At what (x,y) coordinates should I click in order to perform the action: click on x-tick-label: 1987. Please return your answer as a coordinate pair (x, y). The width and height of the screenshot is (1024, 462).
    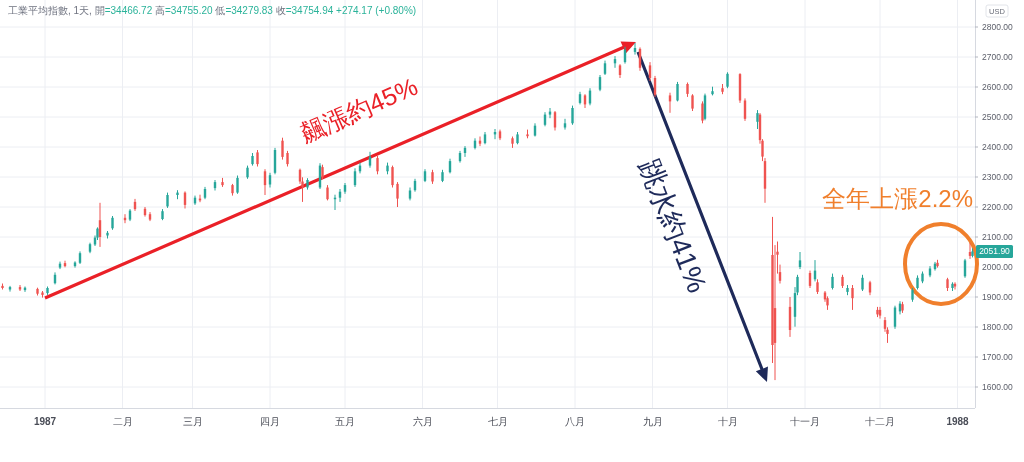
    Looking at the image, I should click on (45, 421).